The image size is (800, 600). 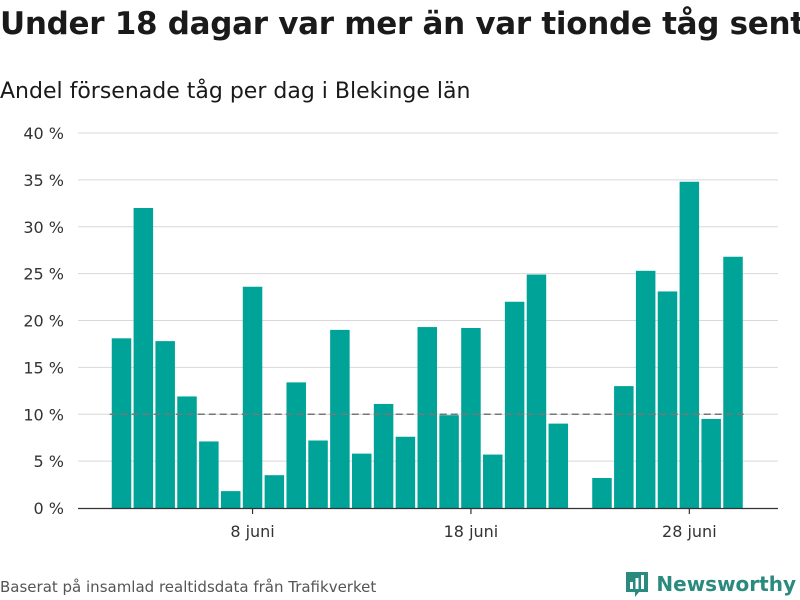 What do you see at coordinates (49, 461) in the screenshot?
I see `y-tick-label: 5 %` at bounding box center [49, 461].